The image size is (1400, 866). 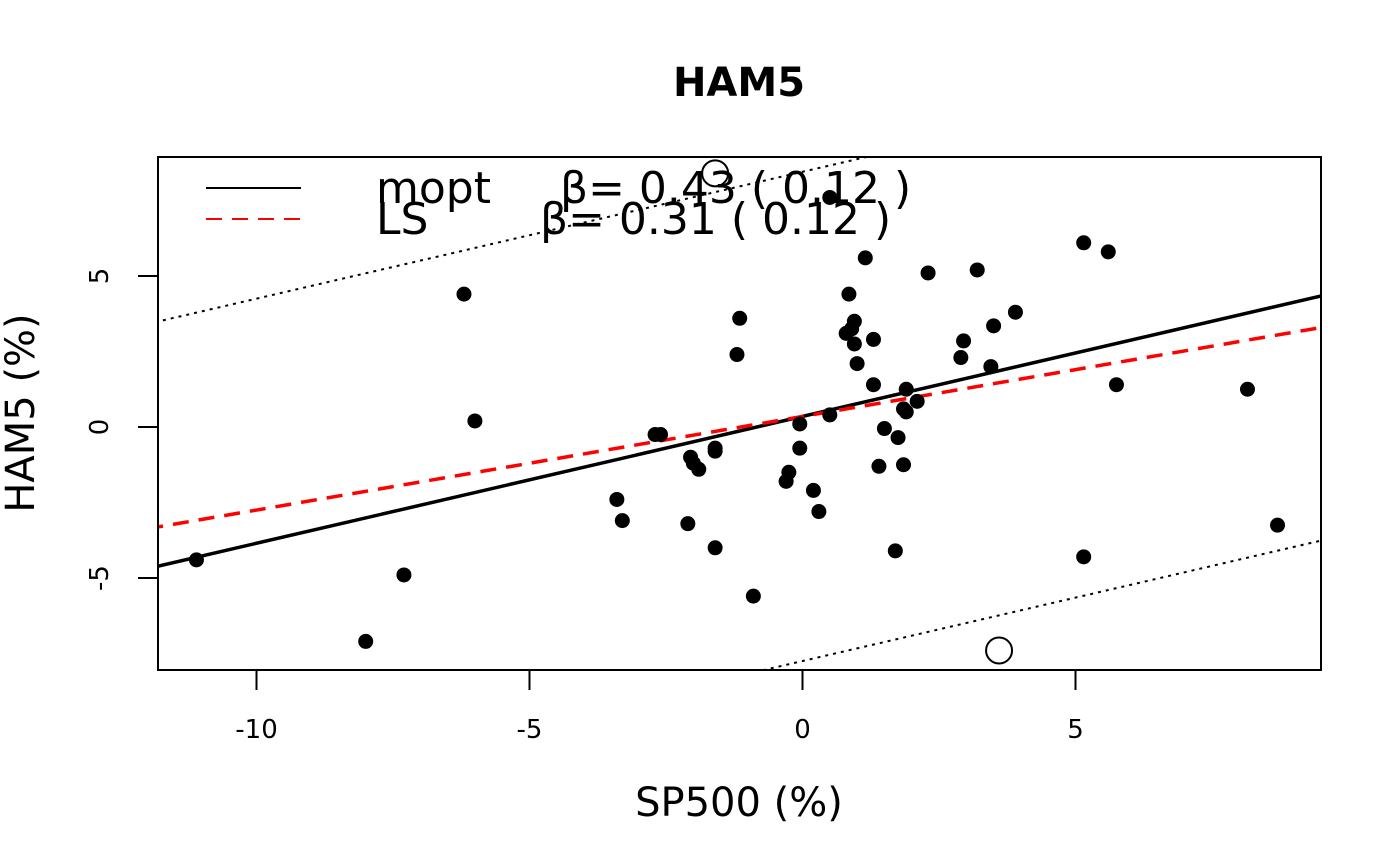 I want to click on upper-band-line, so click(x=514, y=240).